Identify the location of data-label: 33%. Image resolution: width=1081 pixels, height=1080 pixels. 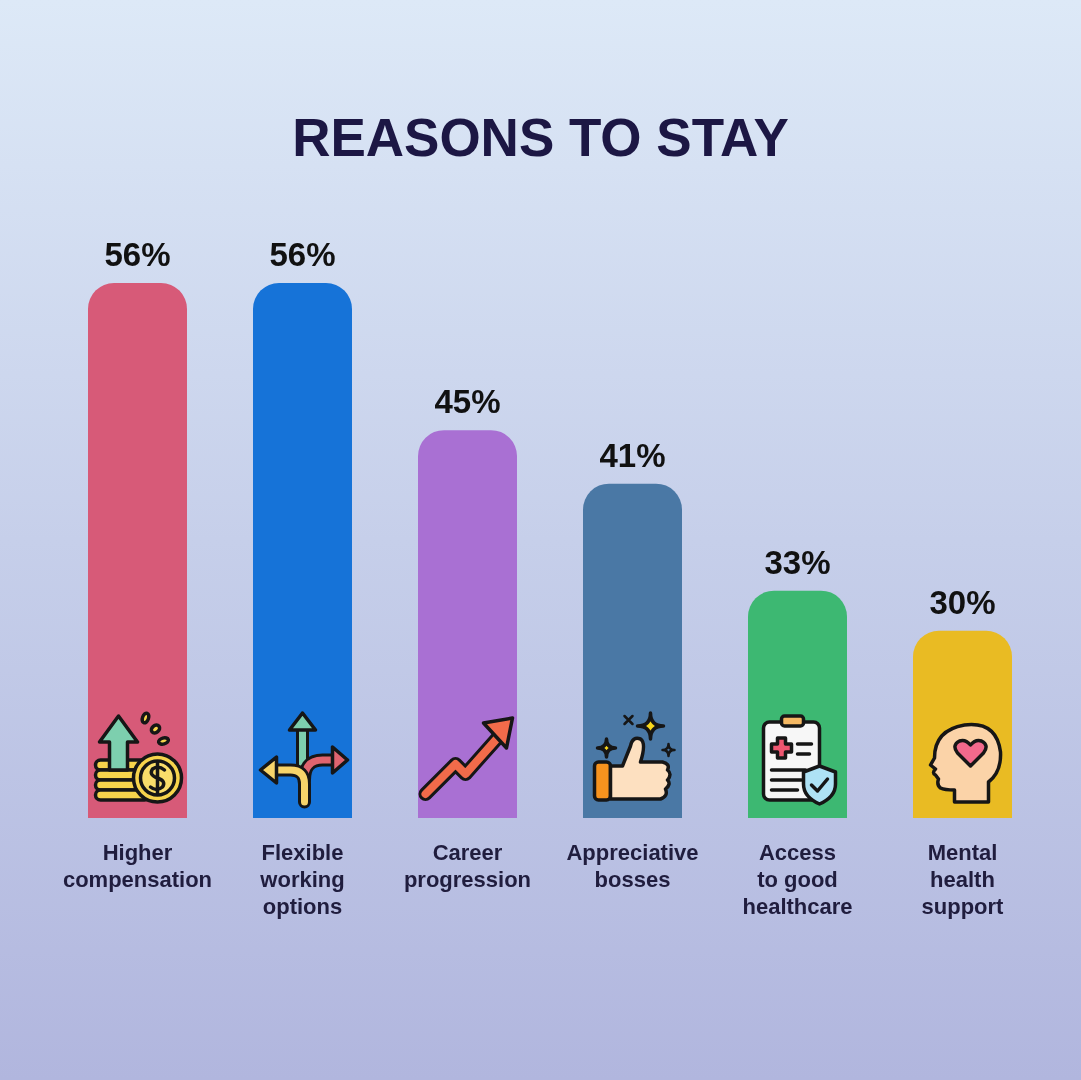
(797, 562).